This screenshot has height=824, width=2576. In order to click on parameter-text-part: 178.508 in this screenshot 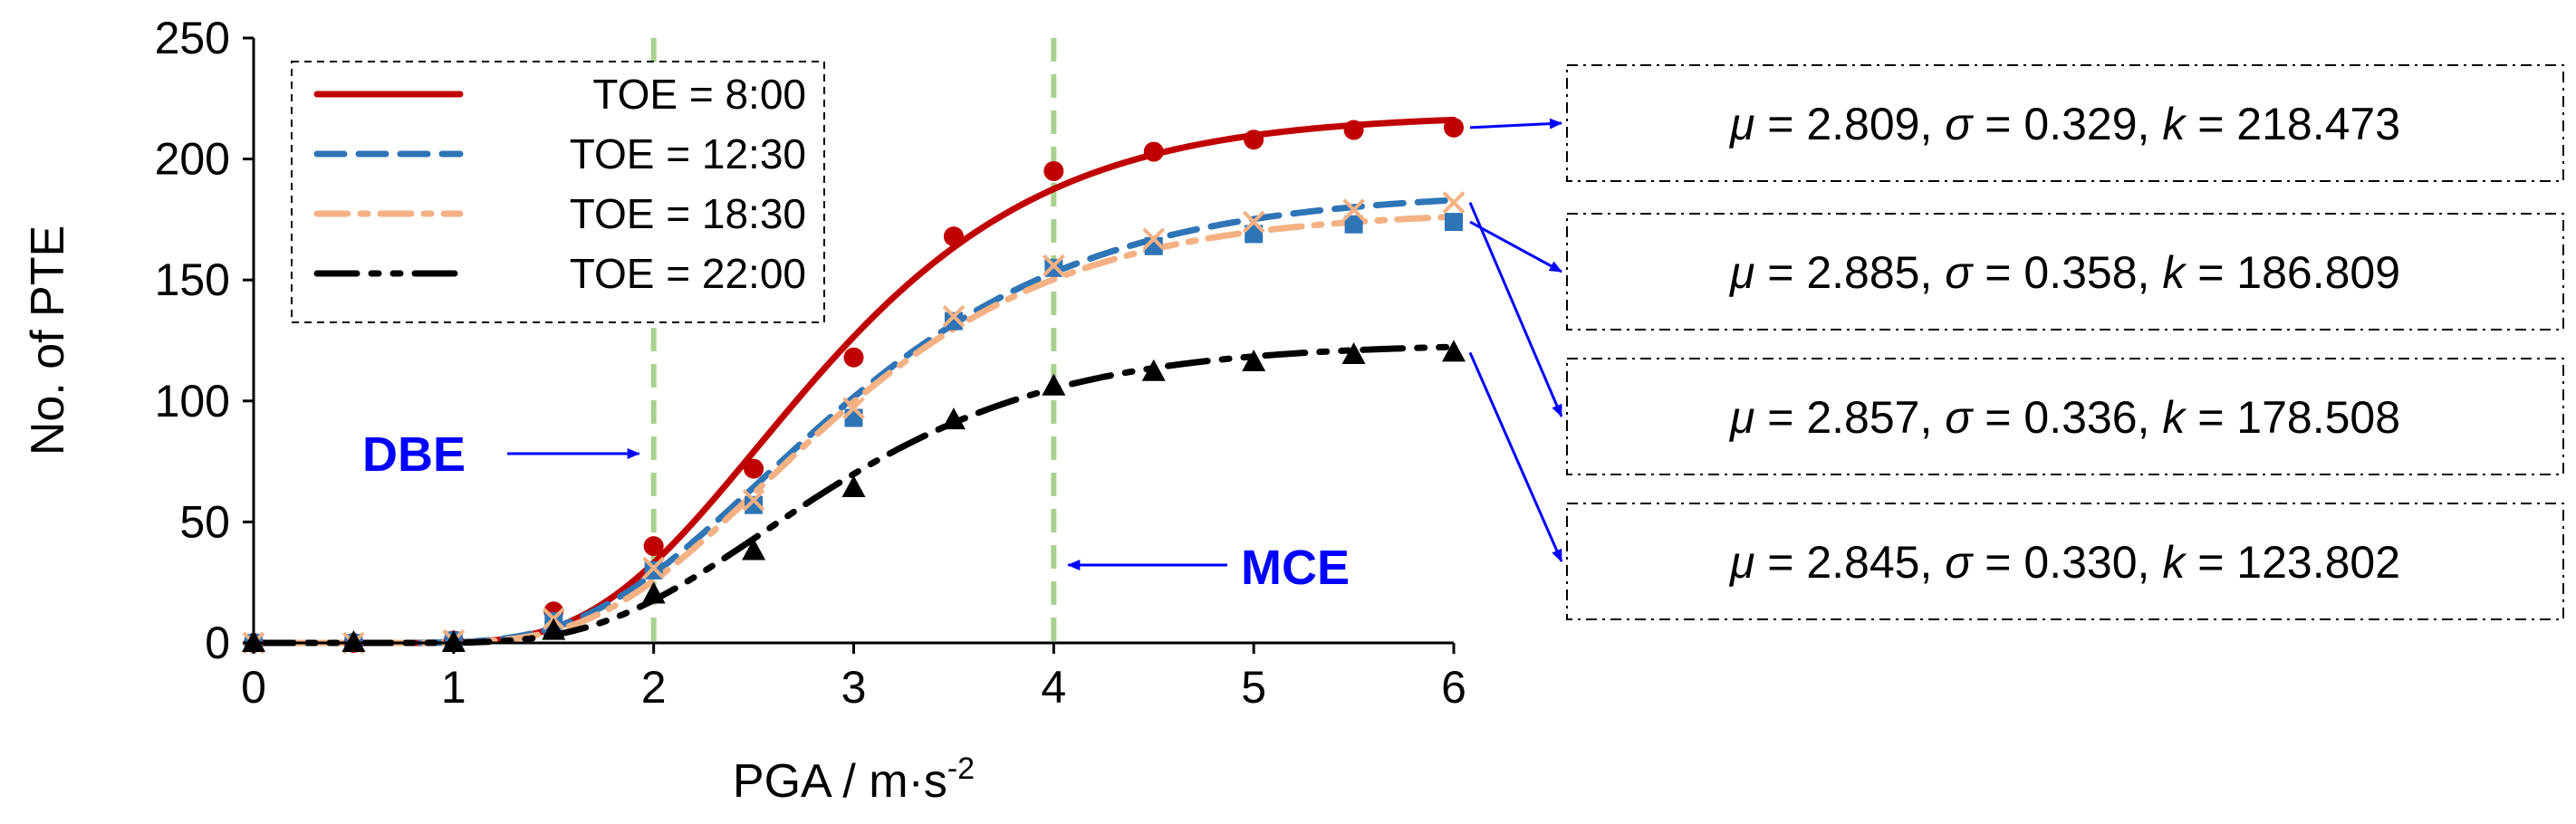, I will do `click(2318, 418)`.